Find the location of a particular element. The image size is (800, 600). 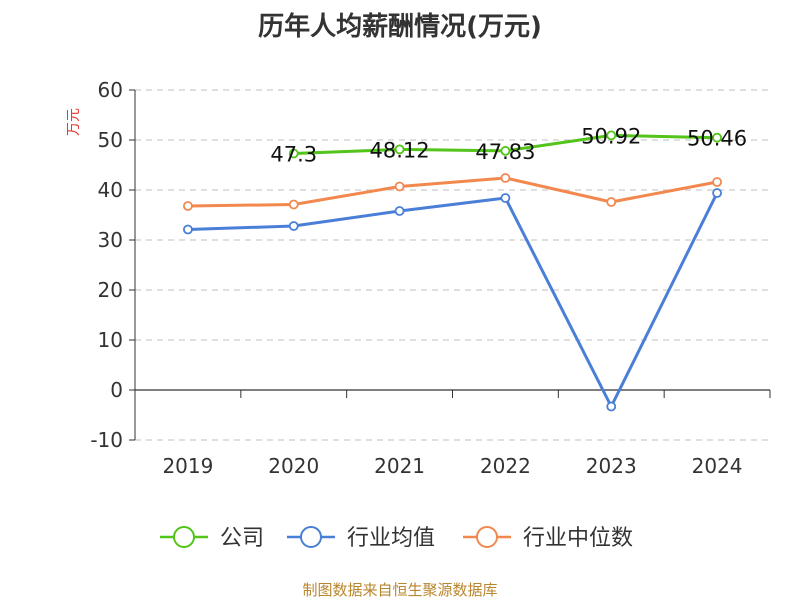

legend-label: 行业中位数 is located at coordinates (578, 538).